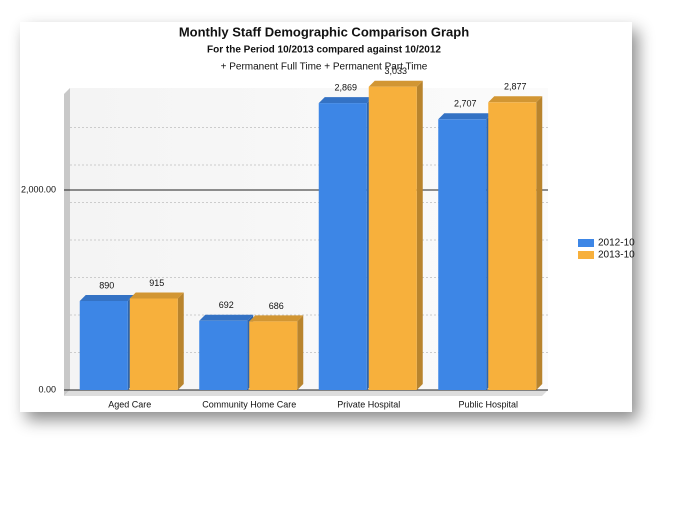 The width and height of the screenshot is (688, 531). I want to click on value-label: 2,707, so click(465, 104).